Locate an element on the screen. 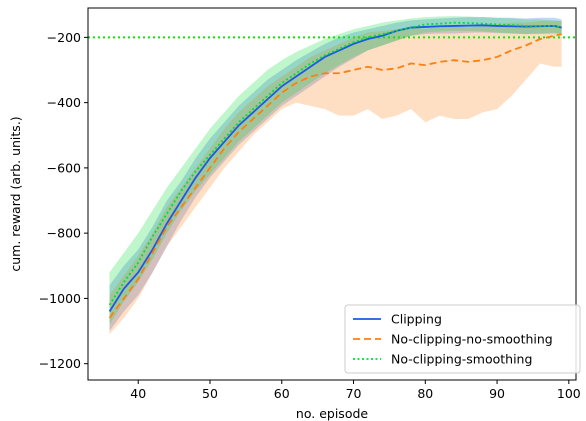  x-axis-label: no. episode is located at coordinates (332, 413).